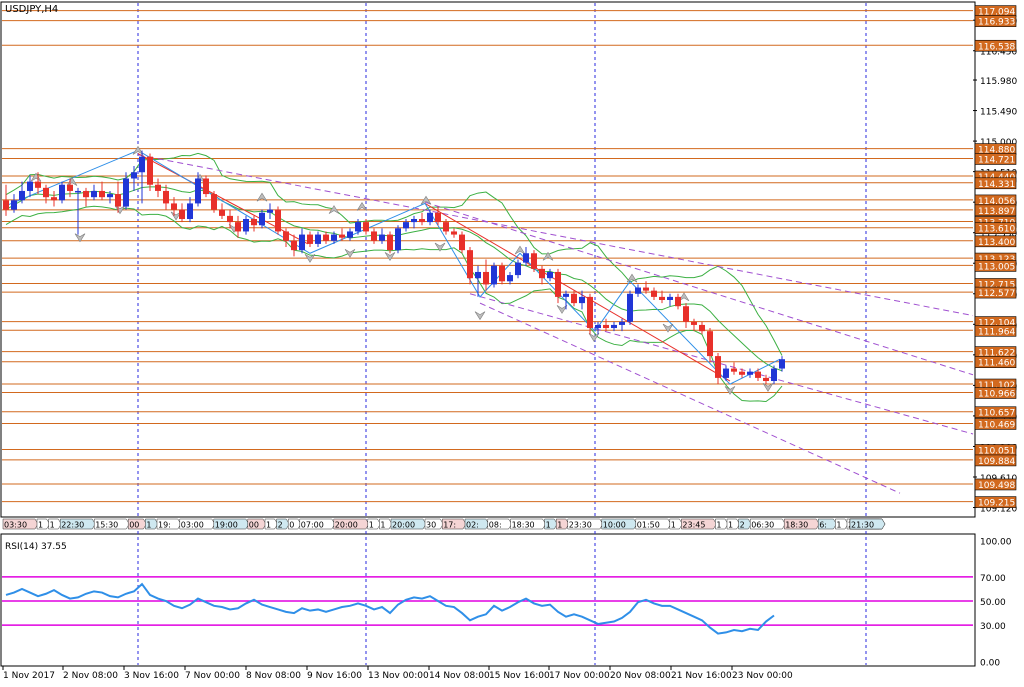  I want to click on rsi-axis: 100.00 70.00 50.00 30.00 0.00, so click(996, 603).